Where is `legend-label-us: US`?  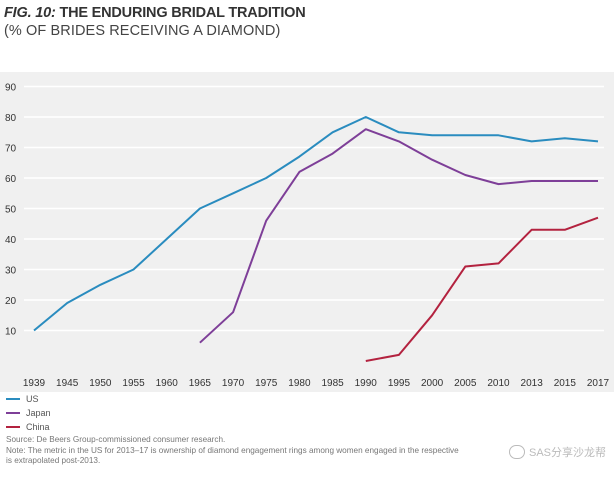 legend-label-us: US is located at coordinates (32, 399).